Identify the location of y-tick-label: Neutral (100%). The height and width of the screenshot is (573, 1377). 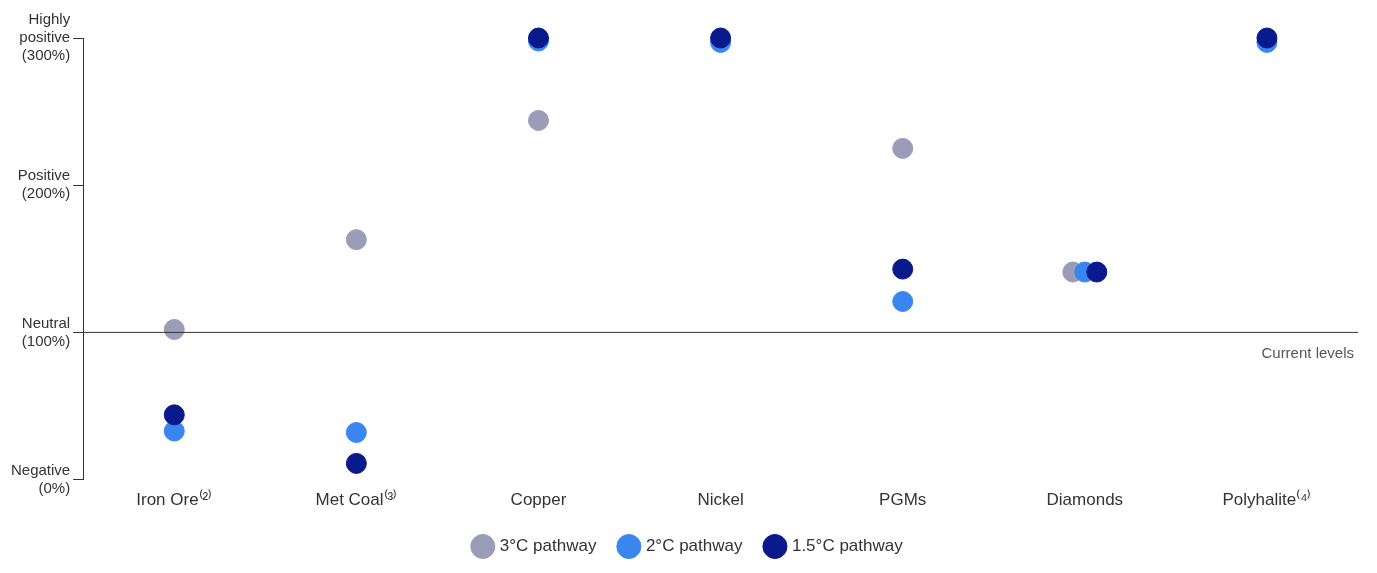
(46, 331).